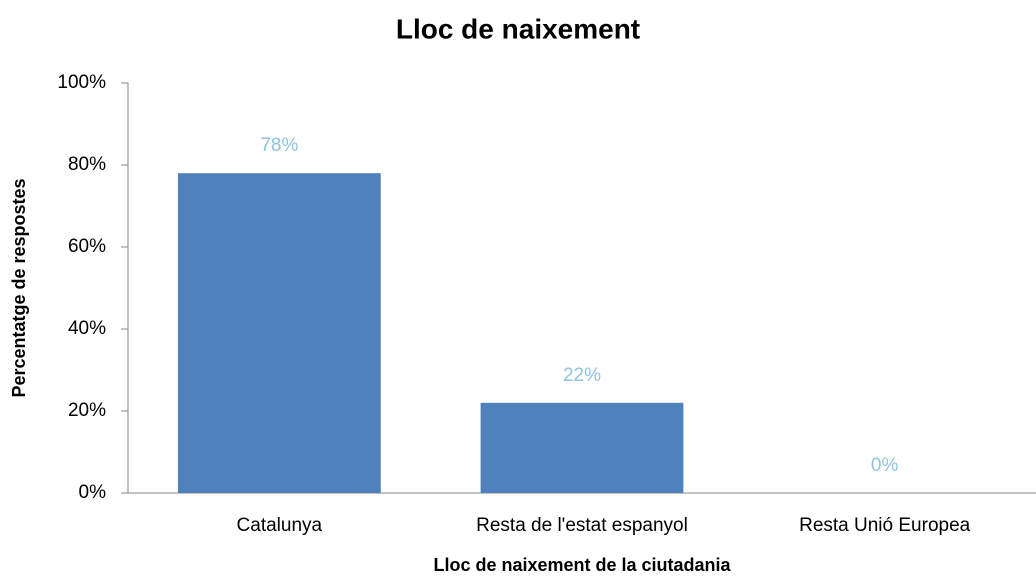 The image size is (1036, 581). I want to click on y-tick-label: 0%, so click(93, 492).